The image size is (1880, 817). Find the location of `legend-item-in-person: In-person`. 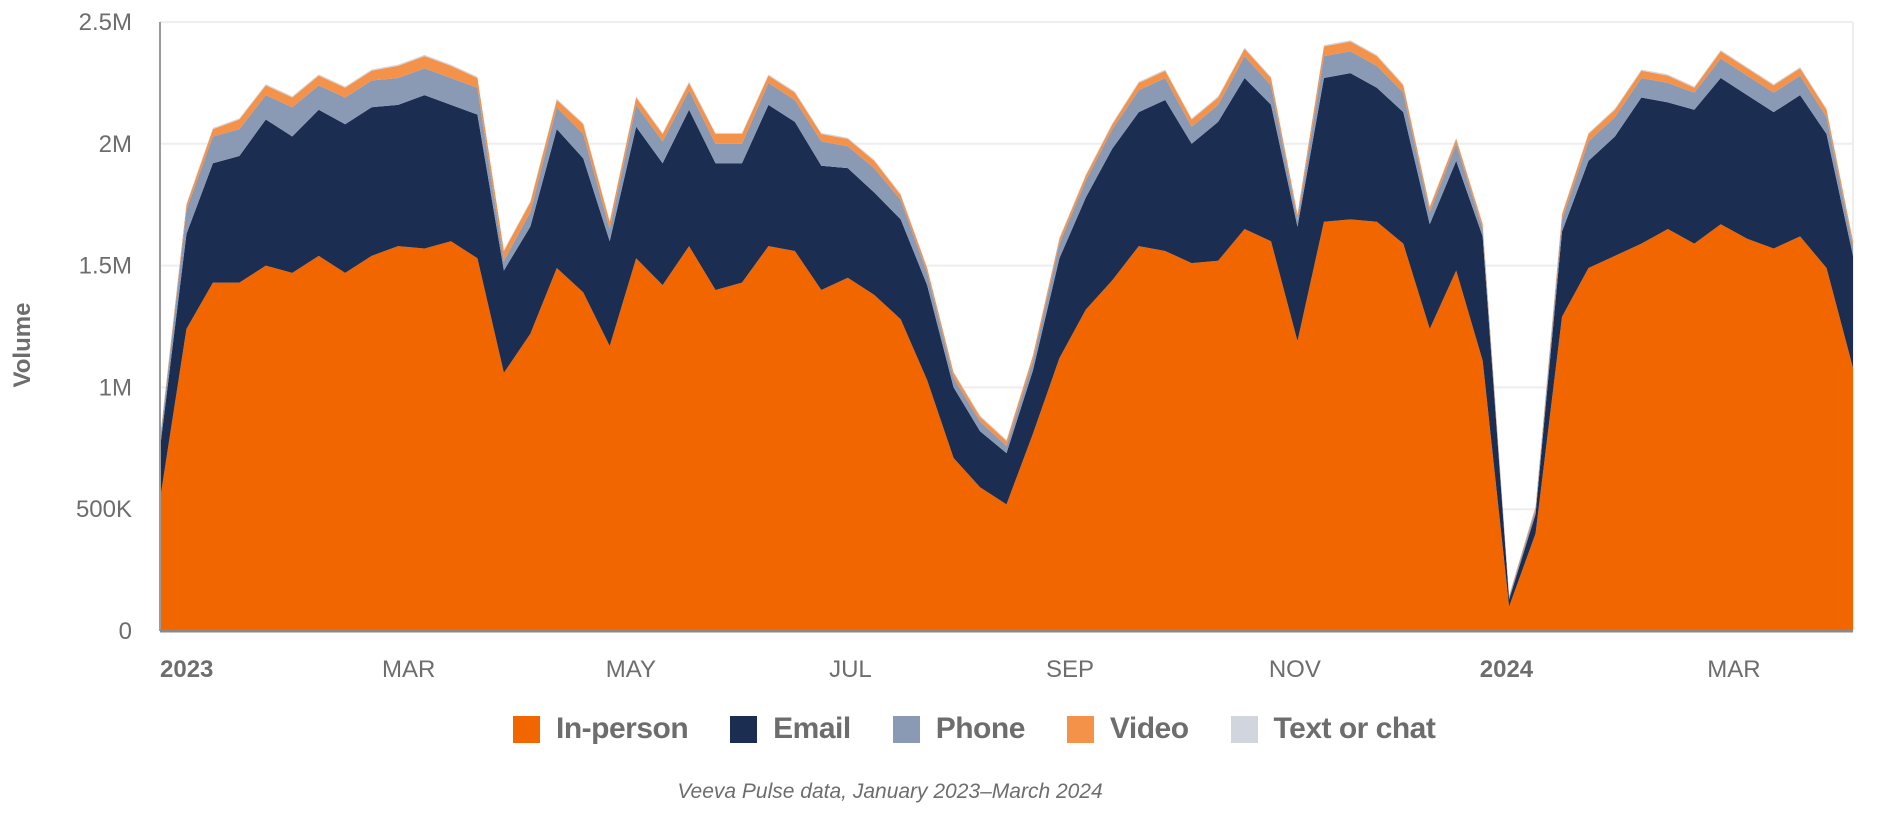

legend-item-in-person: In-person is located at coordinates (601, 729).